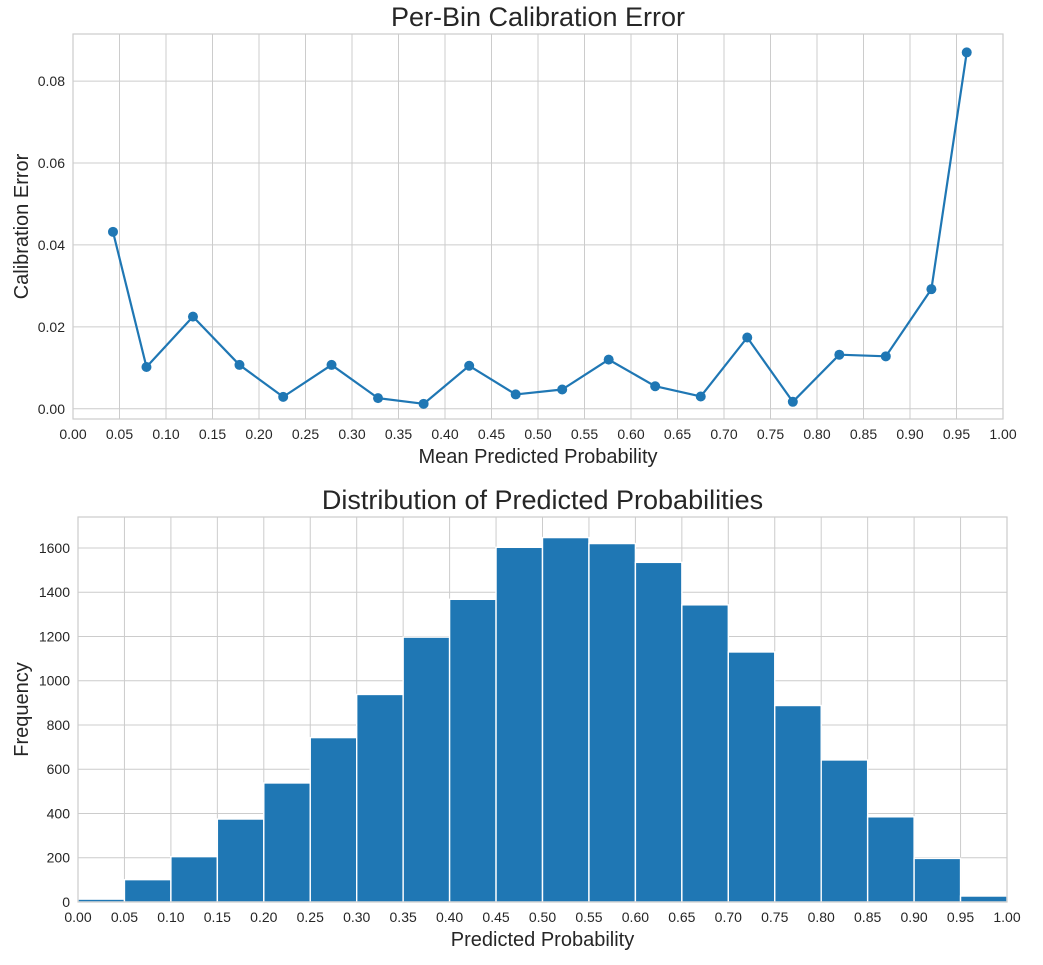 The height and width of the screenshot is (965, 1043). What do you see at coordinates (867, 917) in the screenshot?
I see `c2-x-tick-label: 0.85` at bounding box center [867, 917].